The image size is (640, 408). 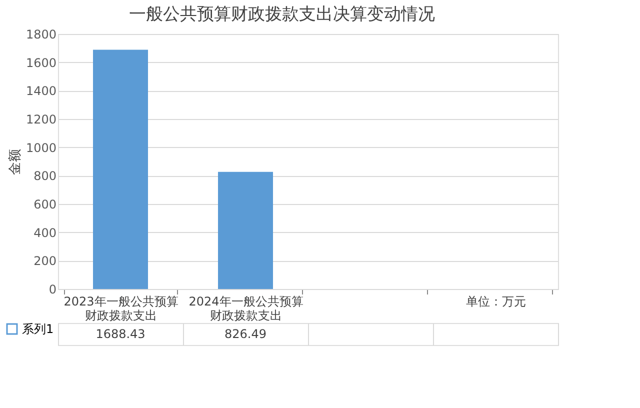 What do you see at coordinates (15, 162) in the screenshot?
I see `y-axis-title: 金额` at bounding box center [15, 162].